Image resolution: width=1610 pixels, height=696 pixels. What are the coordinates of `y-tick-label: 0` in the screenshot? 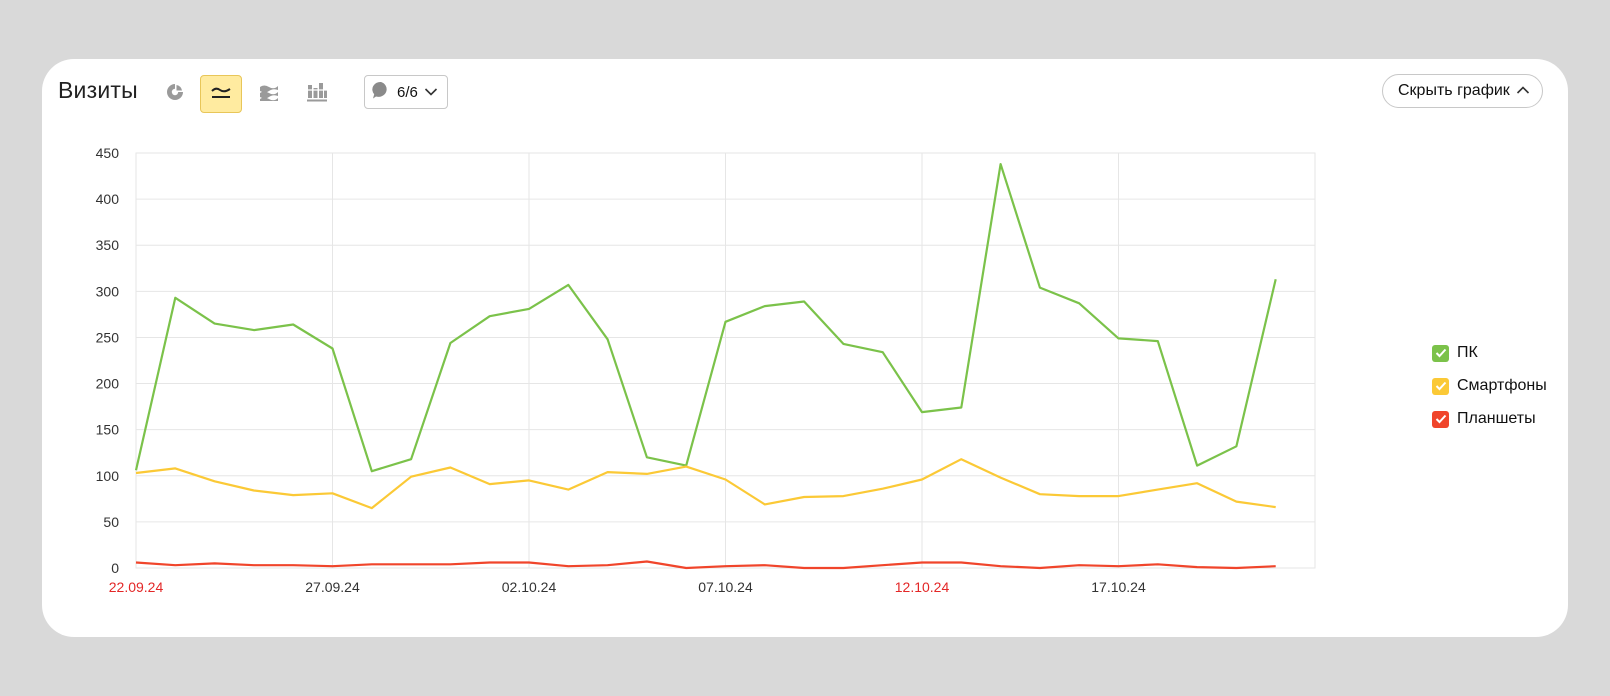 It's located at (115, 568).